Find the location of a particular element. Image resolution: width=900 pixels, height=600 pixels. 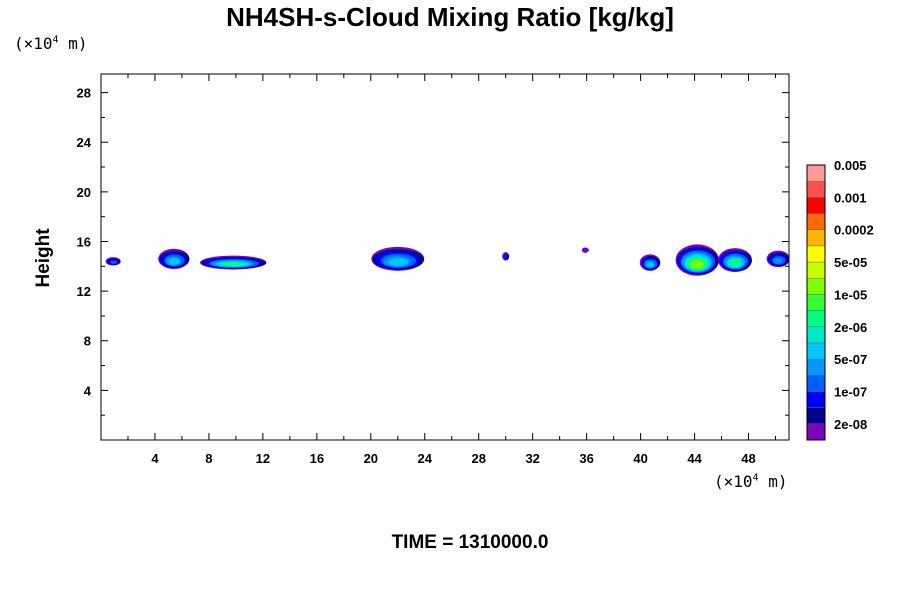

y-axis-title: Height is located at coordinates (43, 258).